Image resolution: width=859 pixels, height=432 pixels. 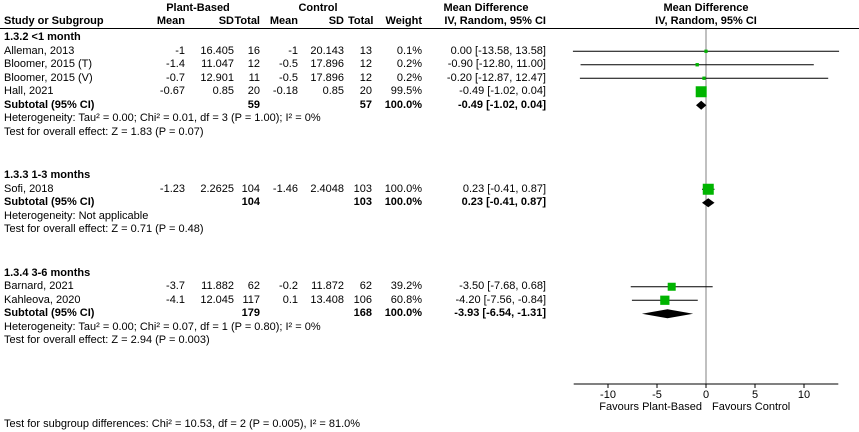 What do you see at coordinates (327, 286) in the screenshot?
I see `control-sd: 11.872` at bounding box center [327, 286].